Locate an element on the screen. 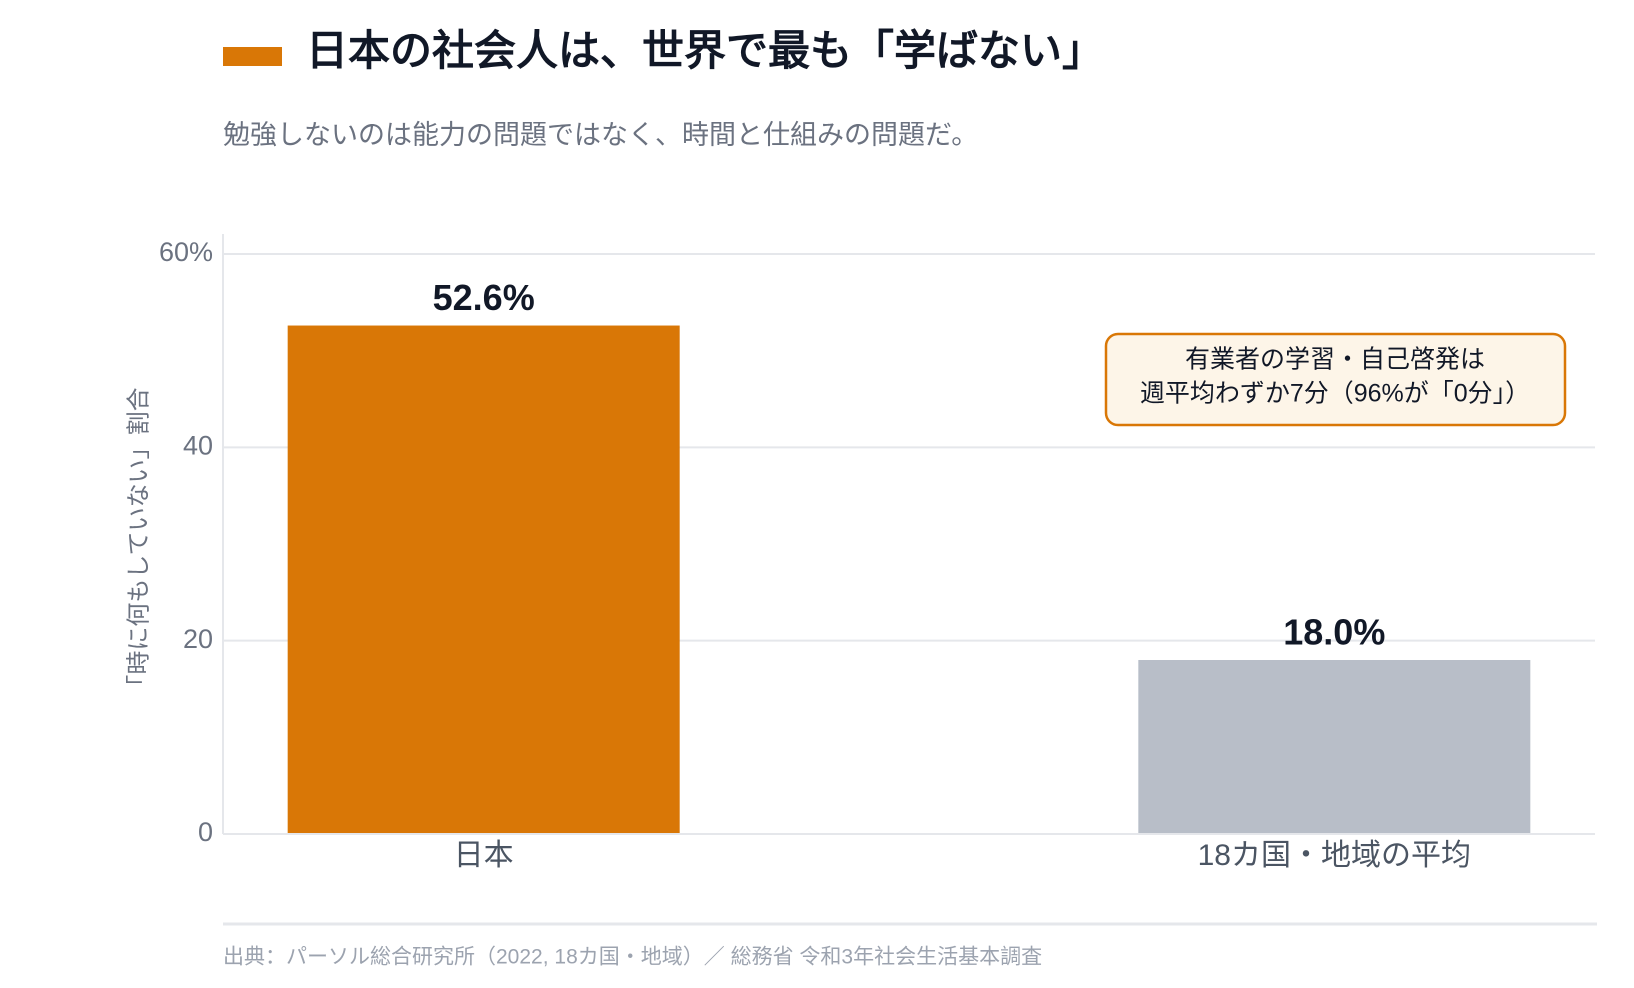  annotation-box is located at coordinates (1335, 379).